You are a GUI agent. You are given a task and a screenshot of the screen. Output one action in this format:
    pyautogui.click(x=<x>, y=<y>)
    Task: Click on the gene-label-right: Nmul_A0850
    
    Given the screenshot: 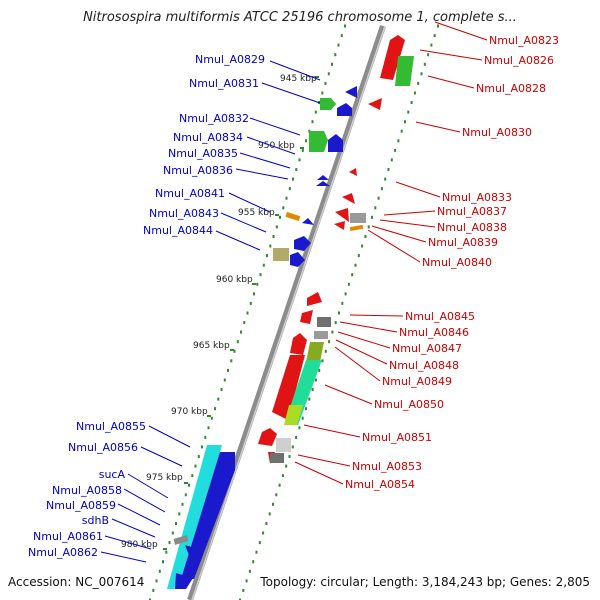 What is the action you would take?
    pyautogui.click(x=409, y=404)
    